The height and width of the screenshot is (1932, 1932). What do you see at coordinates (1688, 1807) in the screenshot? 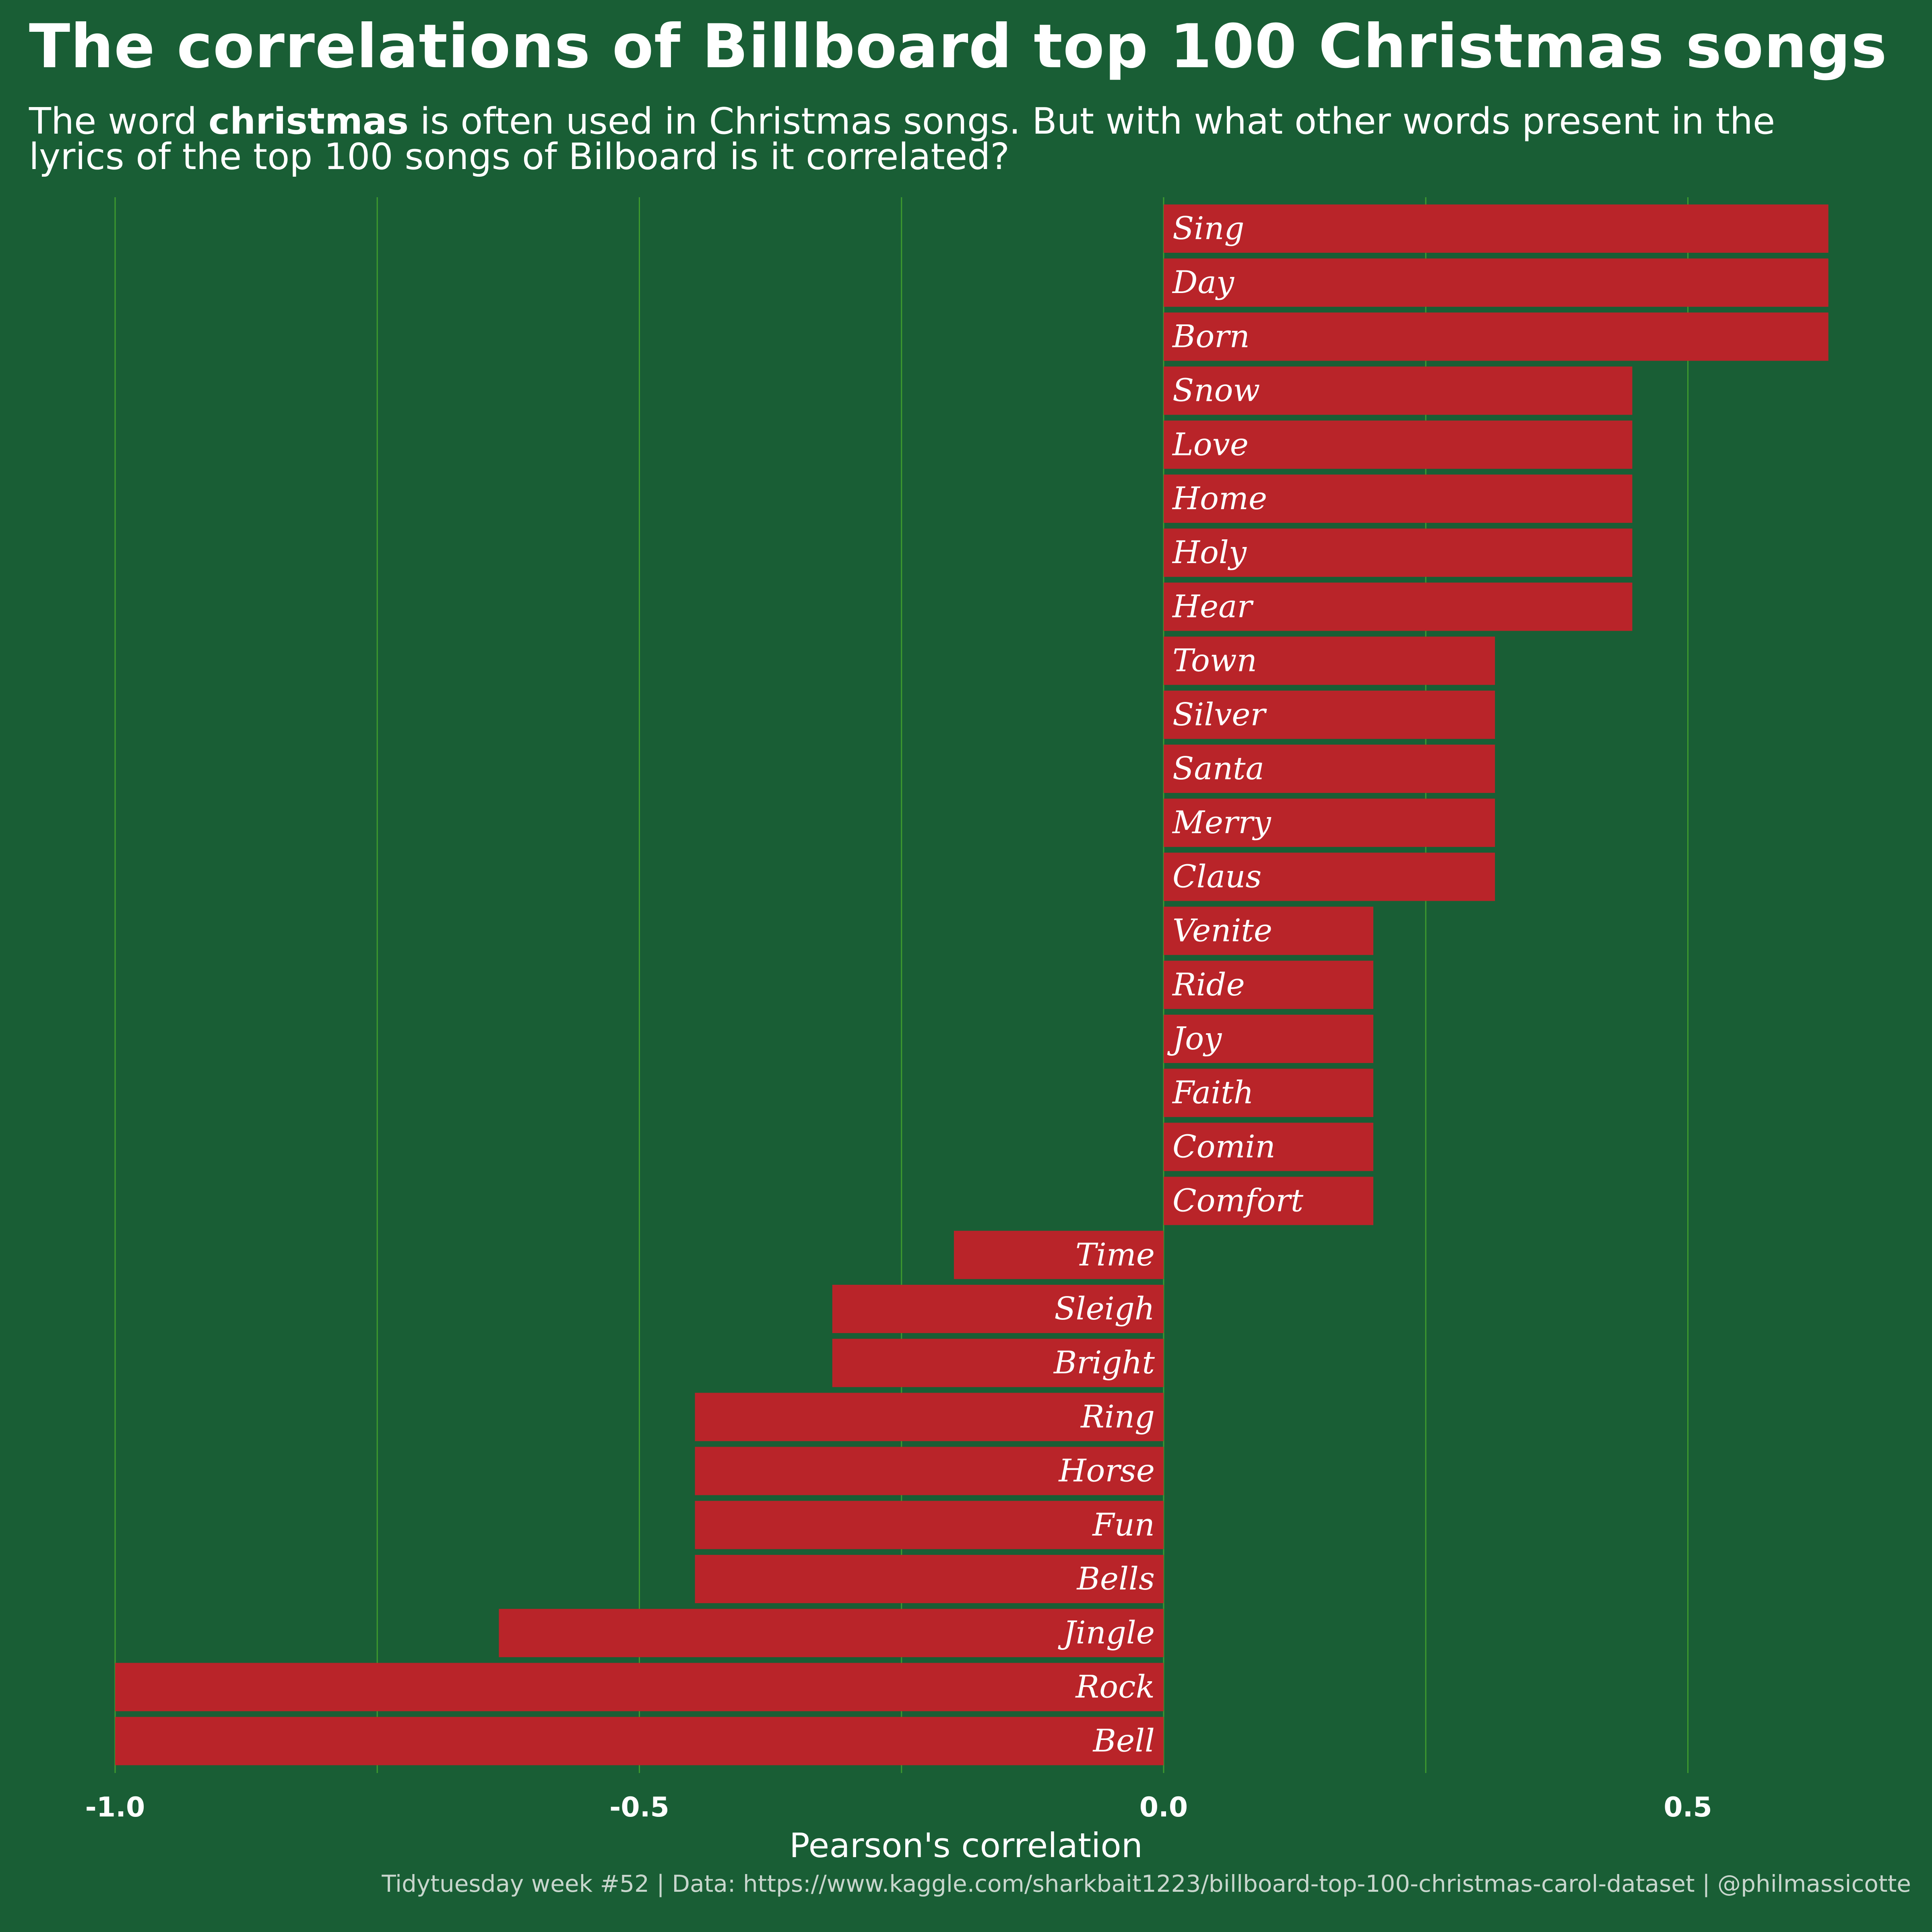
I see `x-tick-label: 0.5` at bounding box center [1688, 1807].